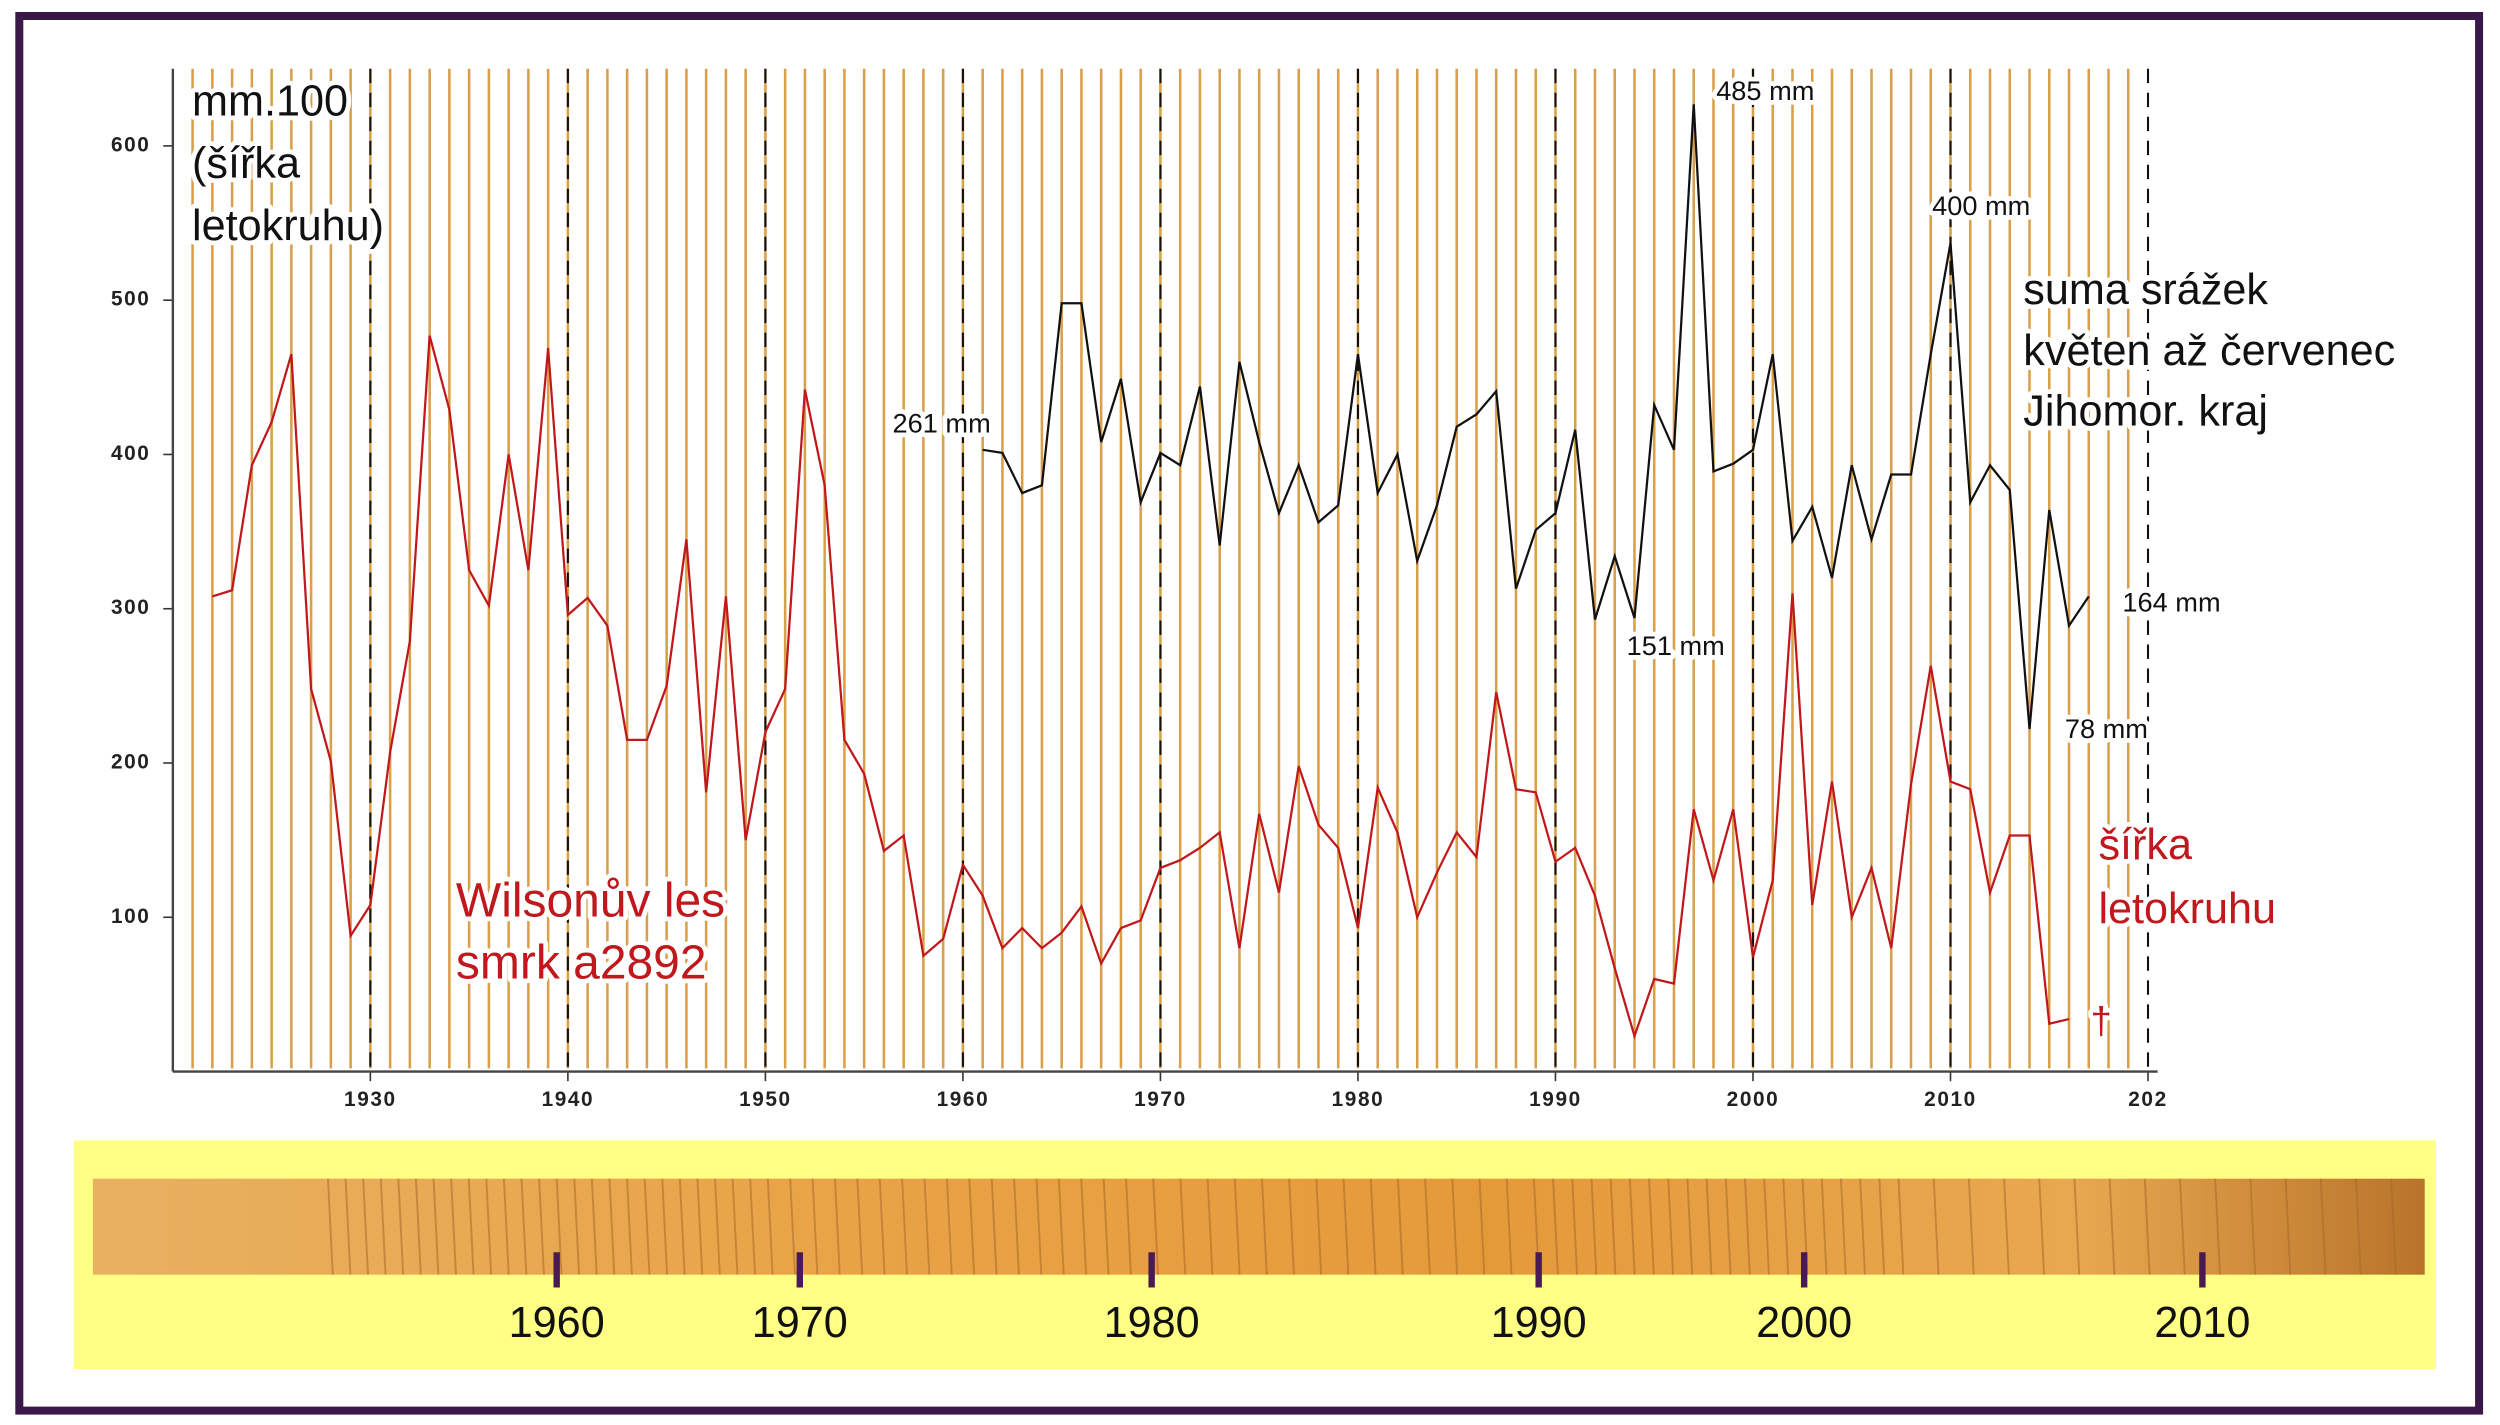 Image resolution: width=2500 pixels, height=1425 pixels. I want to click on annotation: květen až červenec, so click(2209, 351).